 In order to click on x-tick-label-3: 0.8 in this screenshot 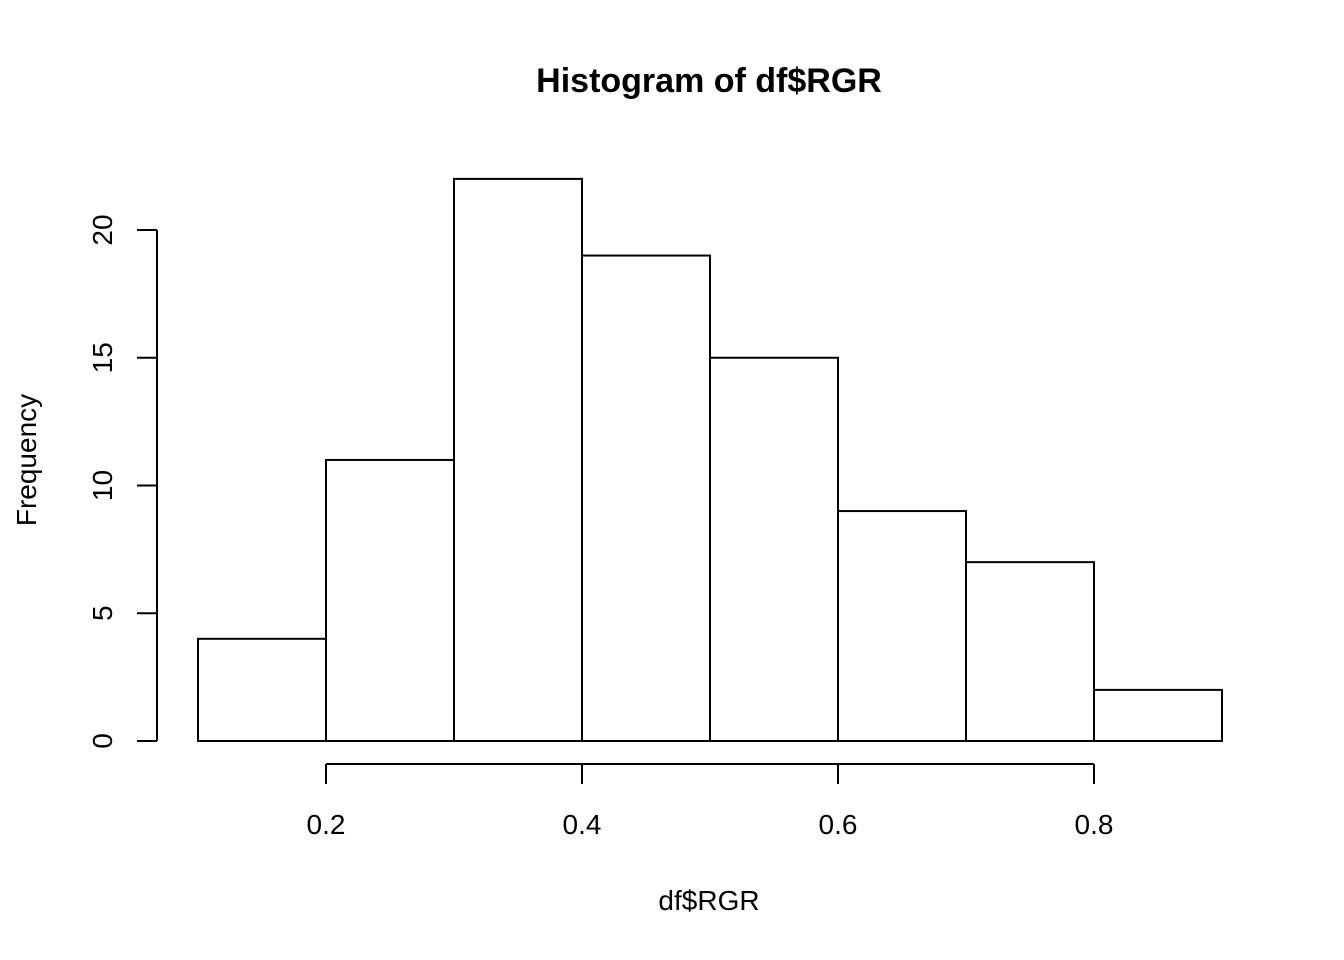, I will do `click(1094, 824)`.